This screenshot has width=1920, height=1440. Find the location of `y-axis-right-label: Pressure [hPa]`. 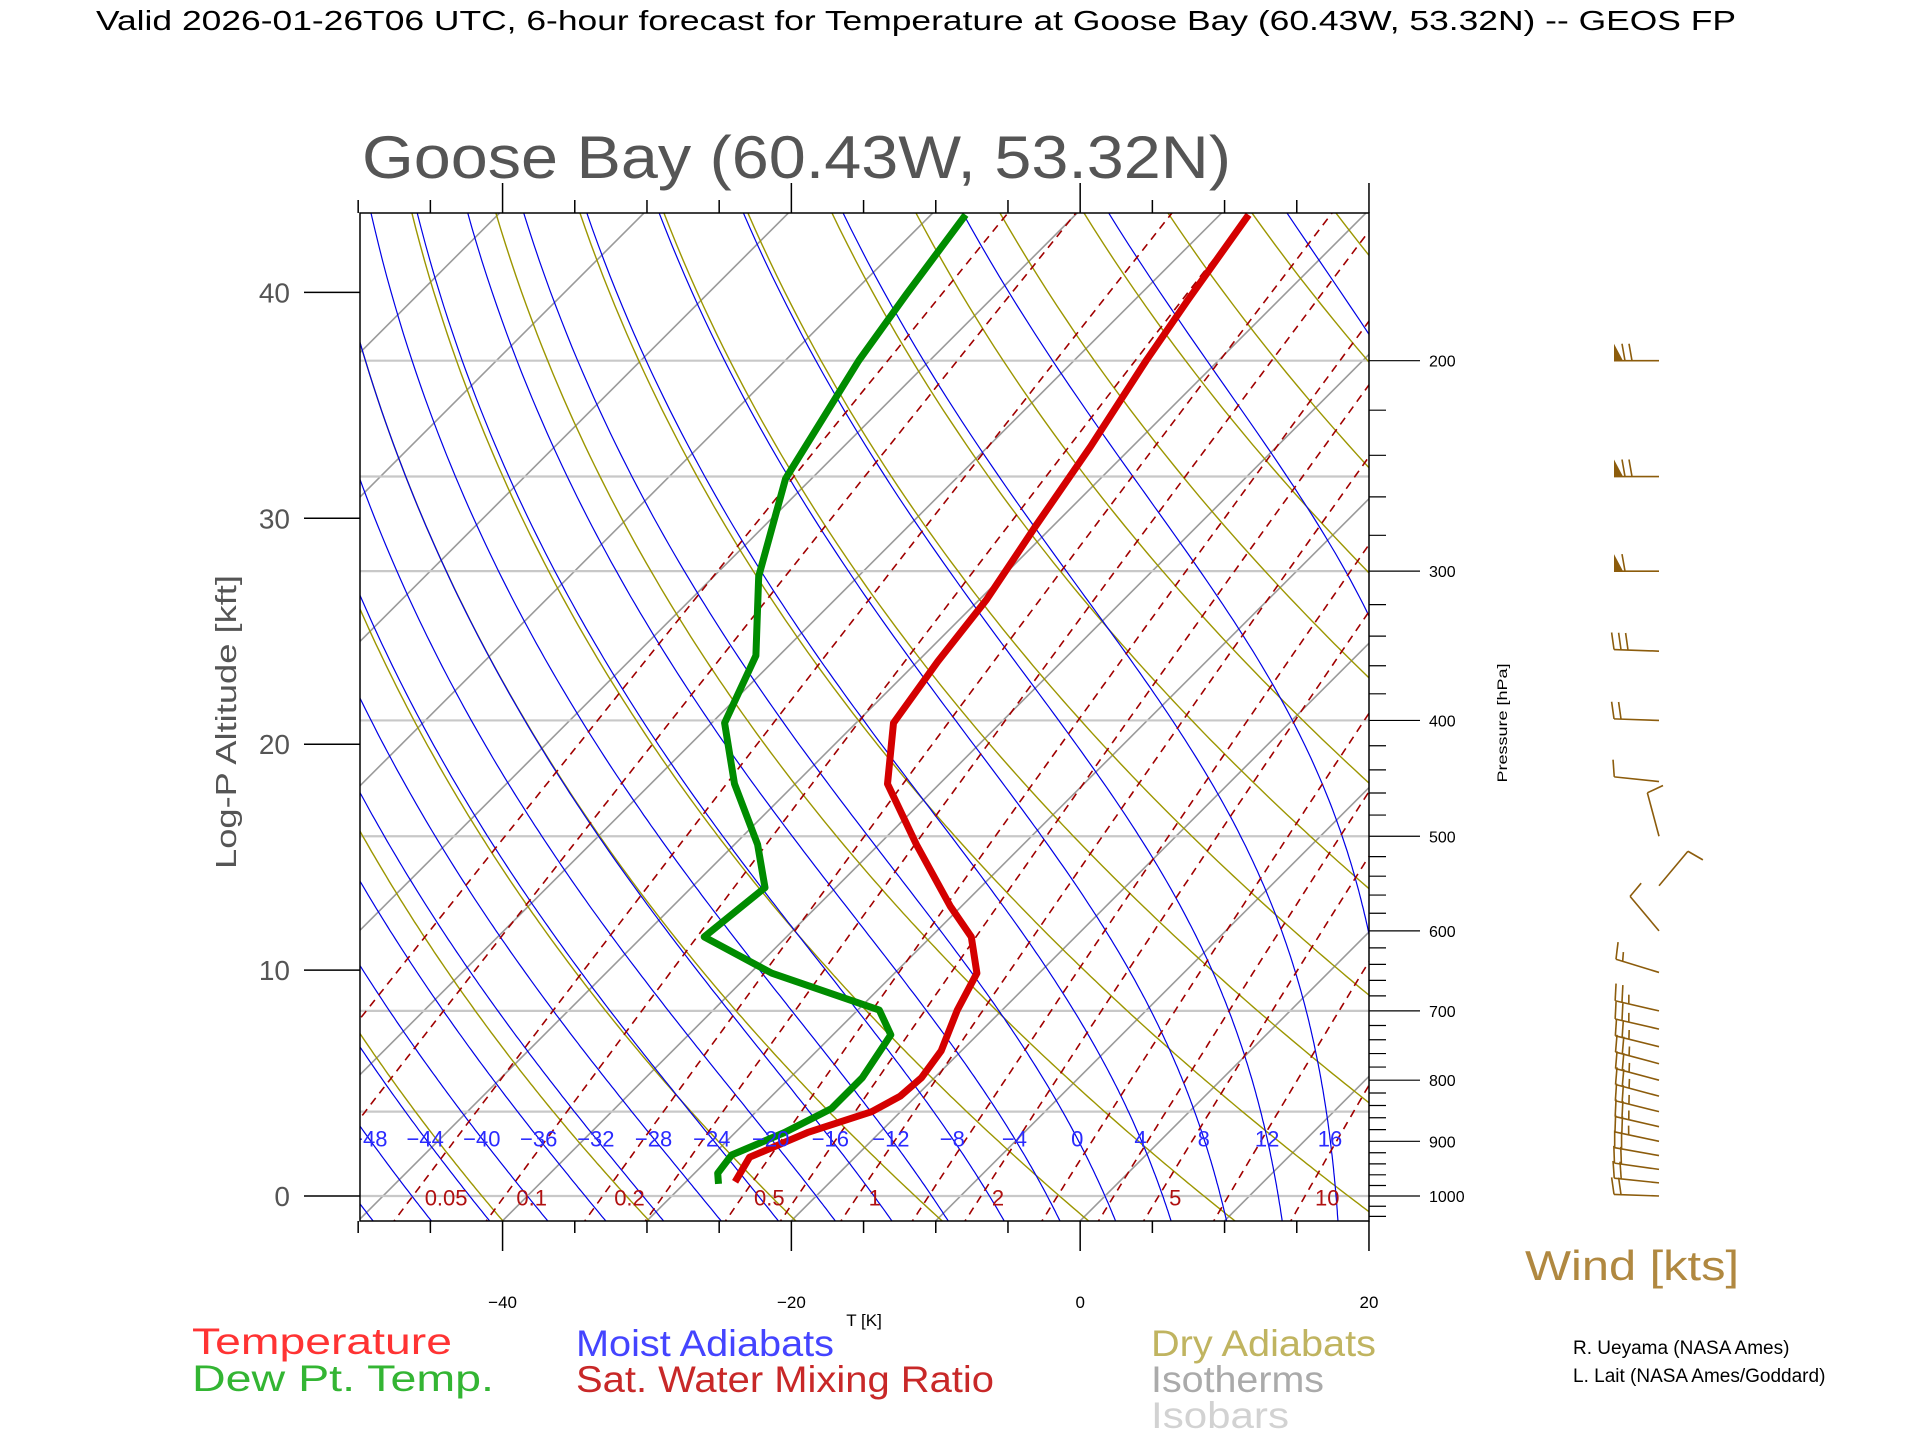

y-axis-right-label: Pressure [hPa] is located at coordinates (1502, 723).